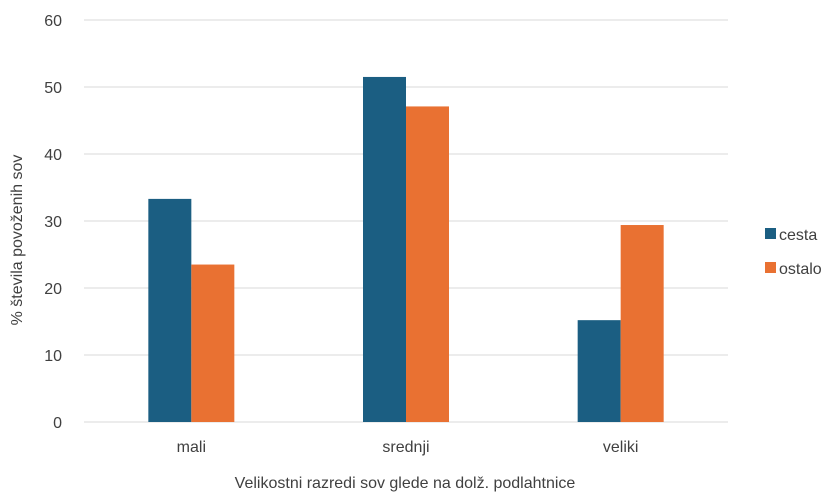 This screenshot has height=501, width=839. I want to click on y-axis-ticks: 0 10 20 30 40 50 60, so click(53, 222).